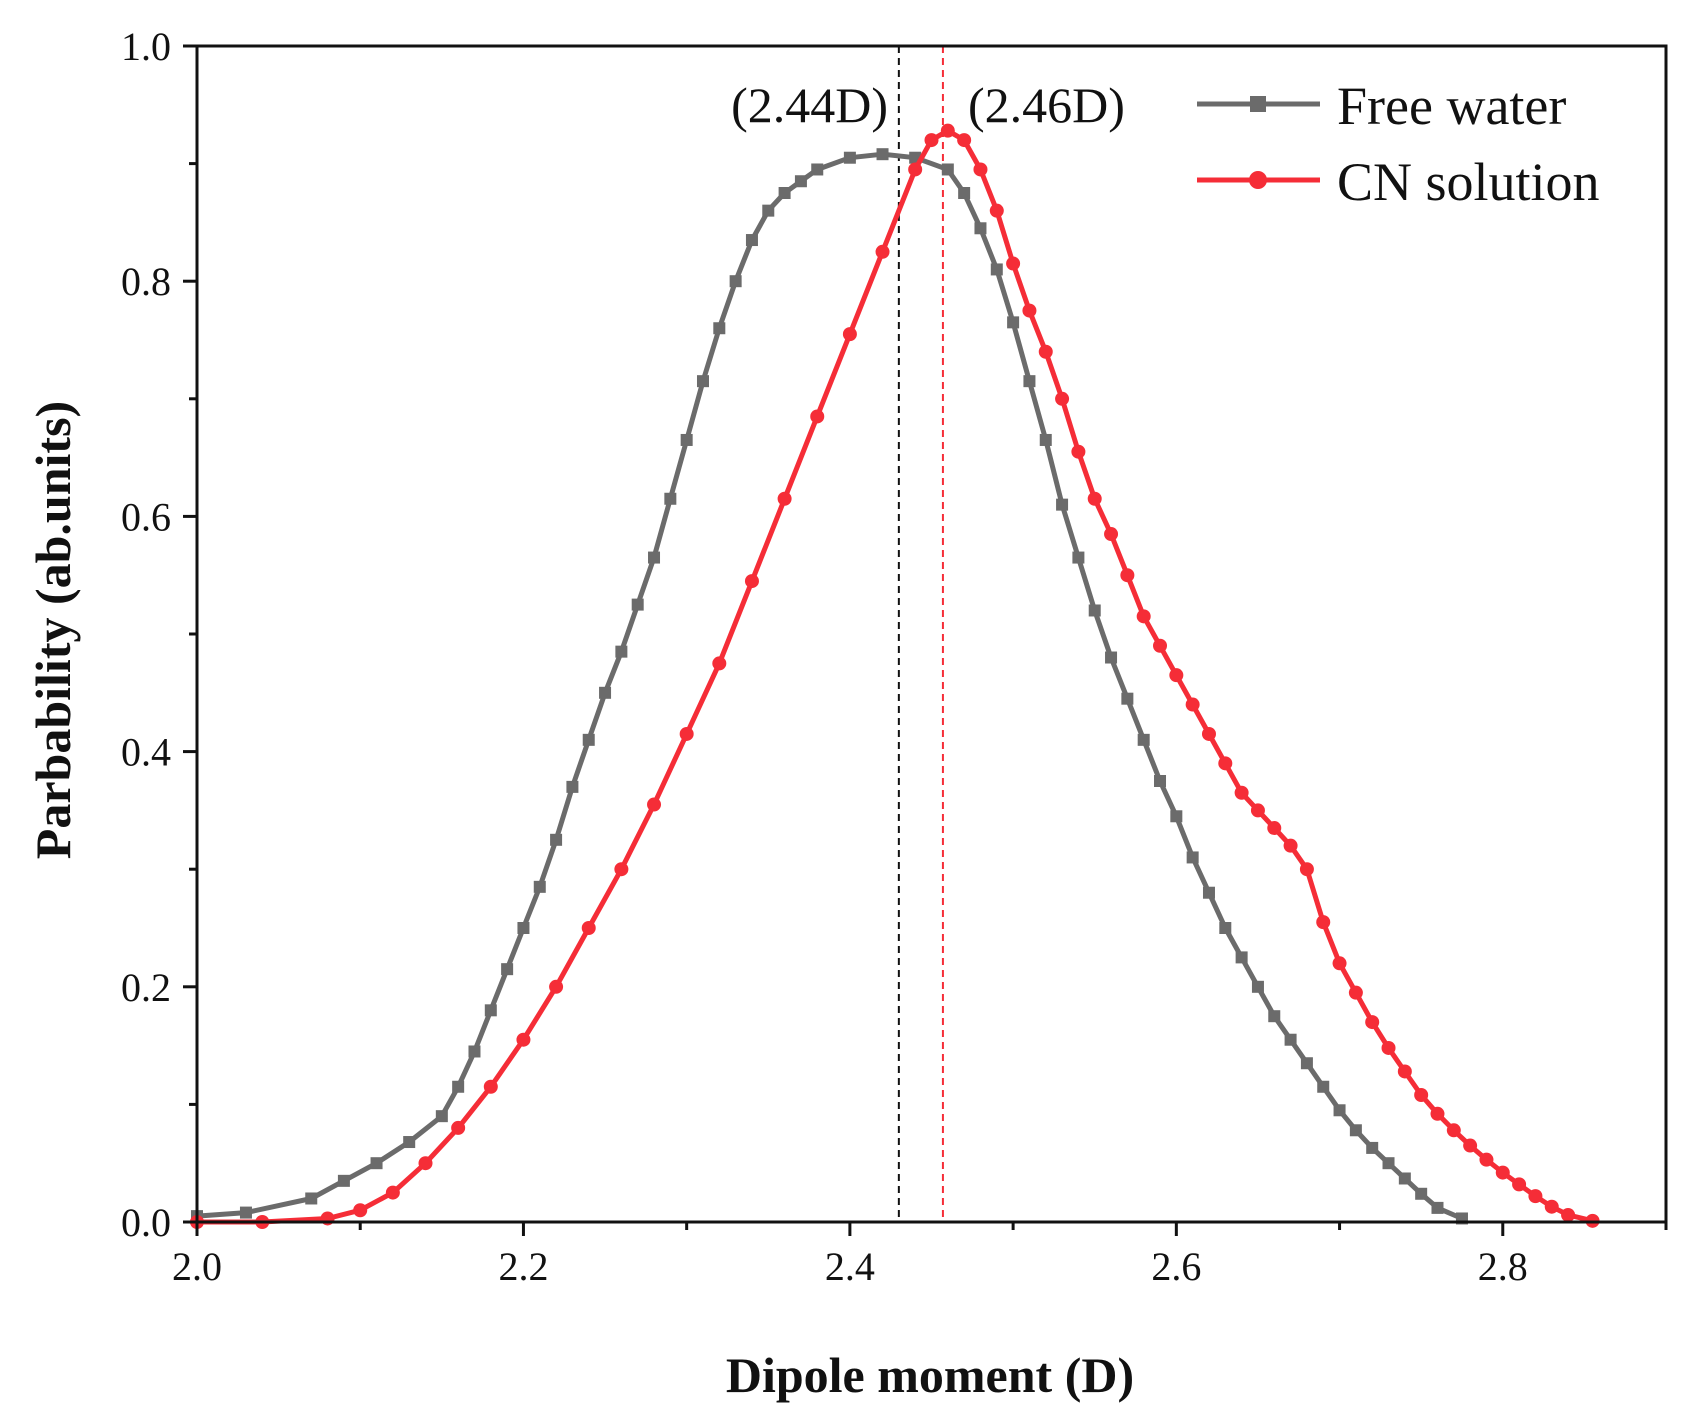 Image resolution: width=1684 pixels, height=1415 pixels. Describe the element at coordinates (146, 752) in the screenshot. I see `y-tick-label-2: 0.4` at that location.